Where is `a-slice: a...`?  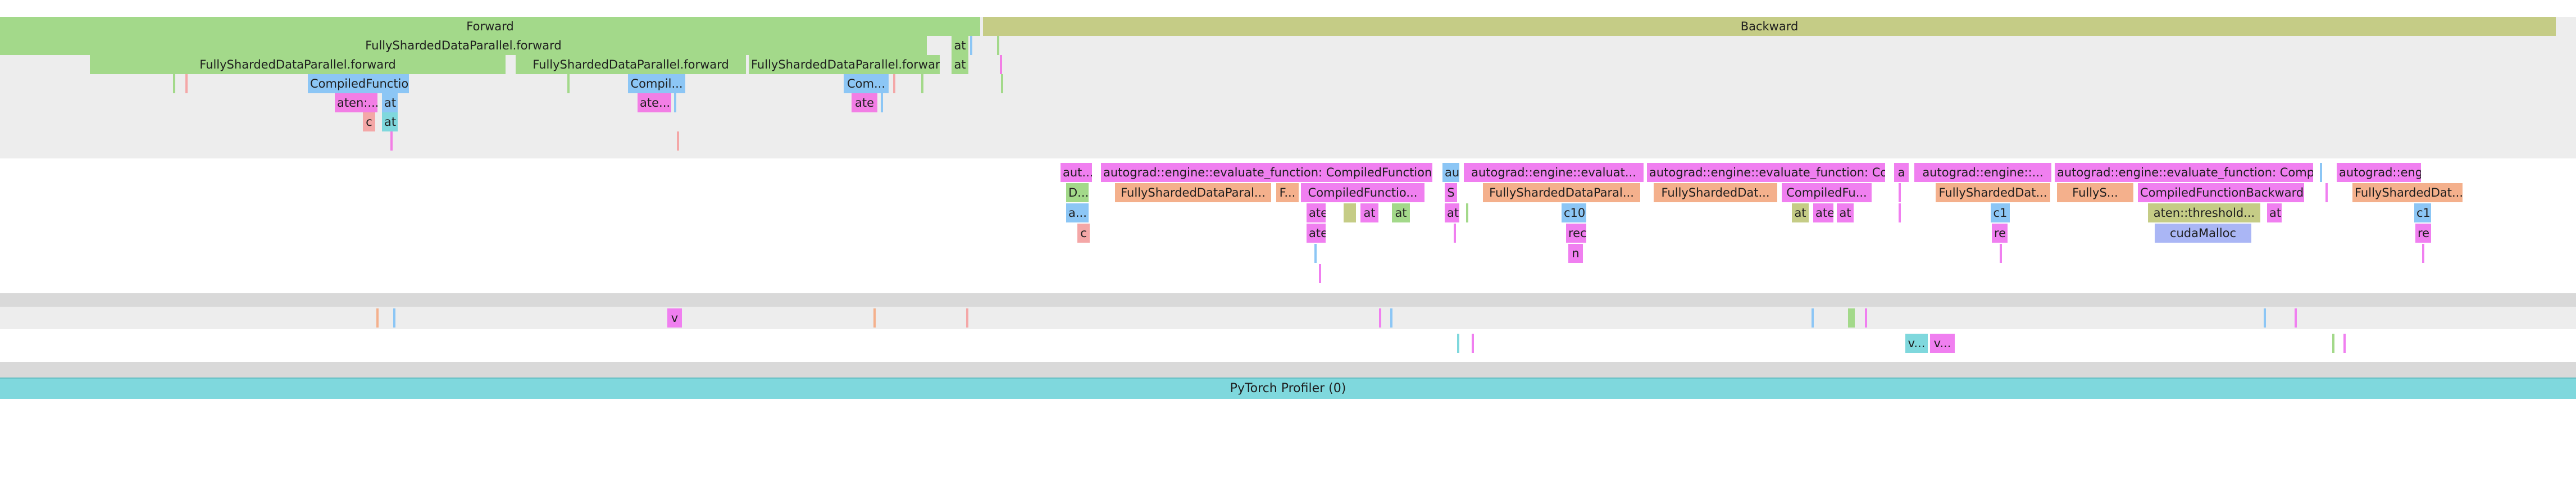 a-slice: a... is located at coordinates (1077, 213).